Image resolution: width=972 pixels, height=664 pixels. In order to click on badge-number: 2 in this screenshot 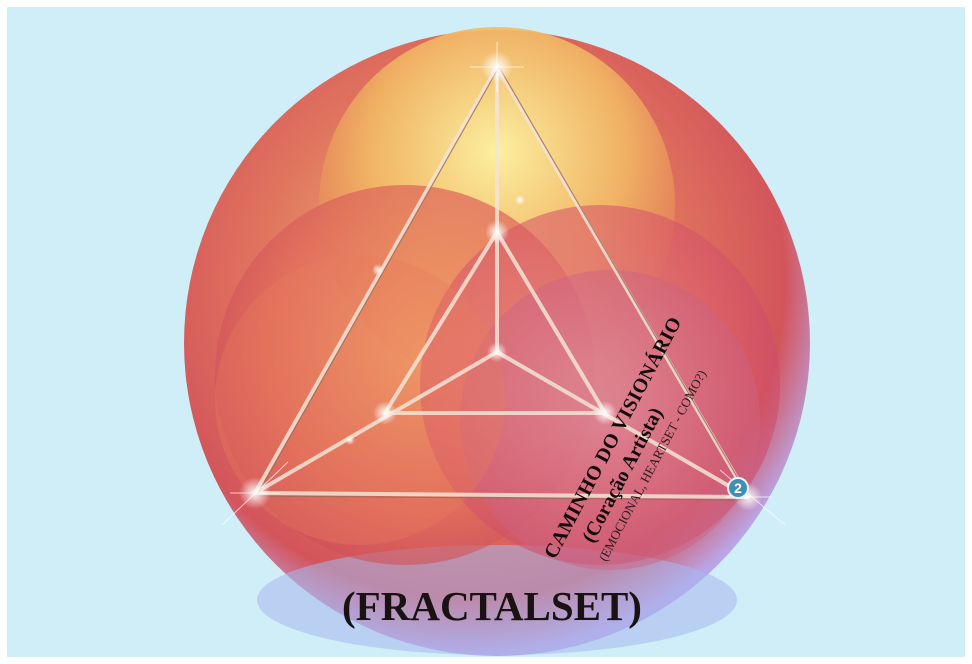, I will do `click(738, 488)`.